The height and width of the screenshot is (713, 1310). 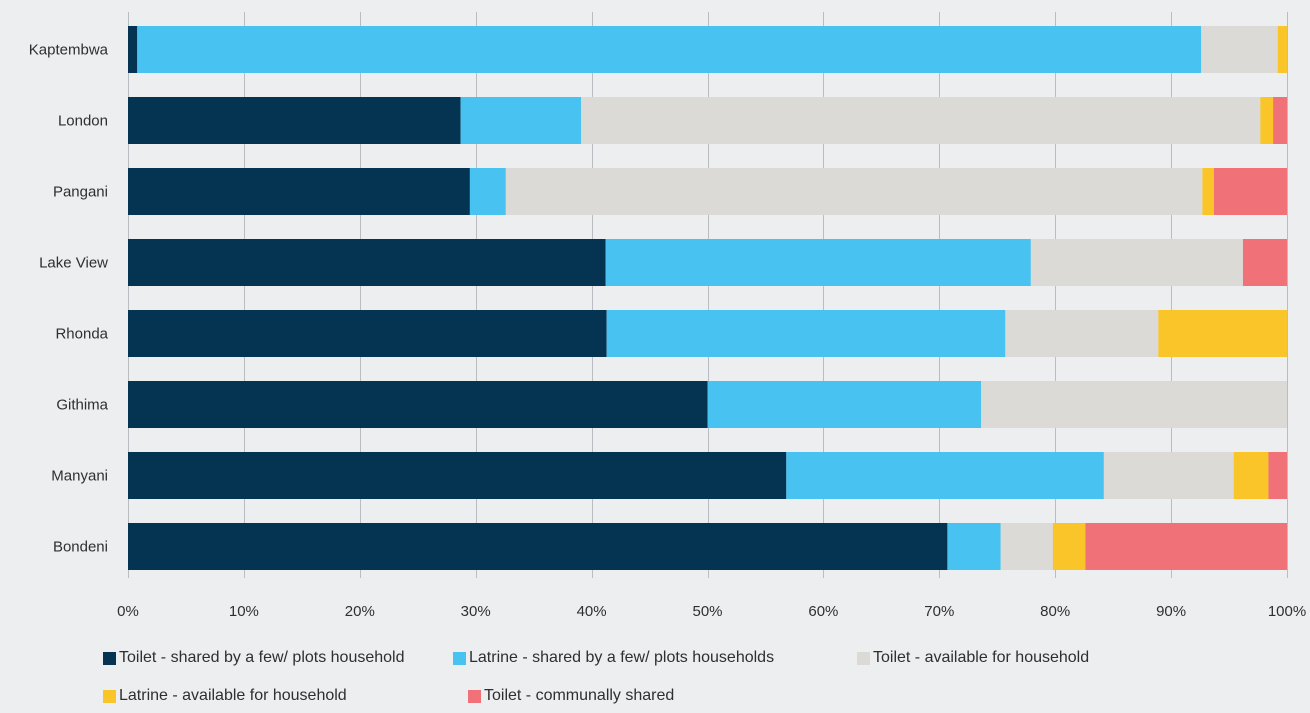 What do you see at coordinates (1287, 611) in the screenshot?
I see `x-tick-label: 100%` at bounding box center [1287, 611].